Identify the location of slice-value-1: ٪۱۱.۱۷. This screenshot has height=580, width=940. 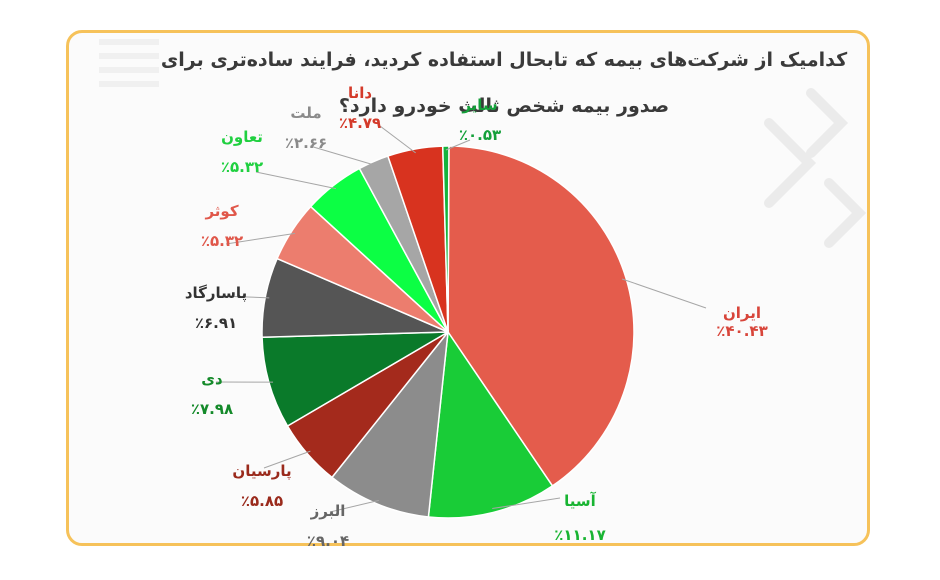
(579, 535).